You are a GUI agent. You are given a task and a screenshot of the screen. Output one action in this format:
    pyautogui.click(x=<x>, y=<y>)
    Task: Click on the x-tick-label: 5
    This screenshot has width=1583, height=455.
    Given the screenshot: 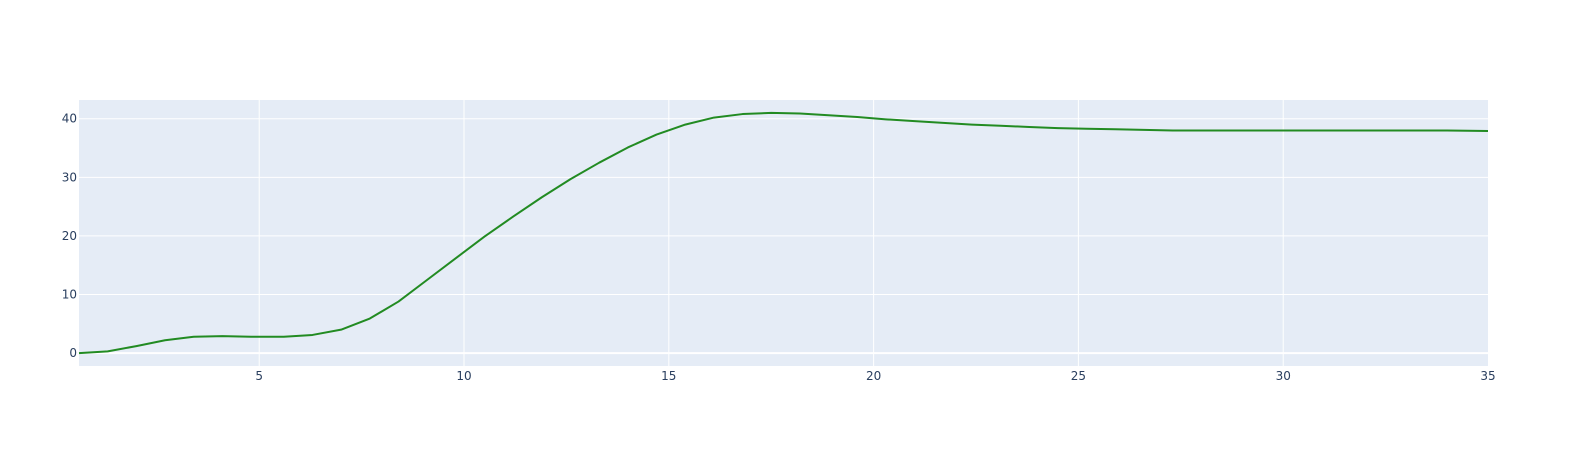 What is the action you would take?
    pyautogui.click(x=259, y=376)
    